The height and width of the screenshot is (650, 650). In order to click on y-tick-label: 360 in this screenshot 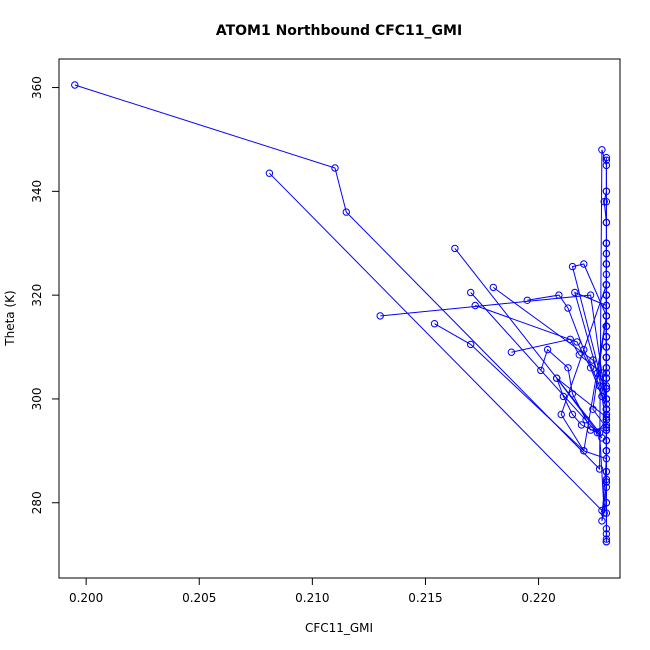, I will do `click(37, 87)`.